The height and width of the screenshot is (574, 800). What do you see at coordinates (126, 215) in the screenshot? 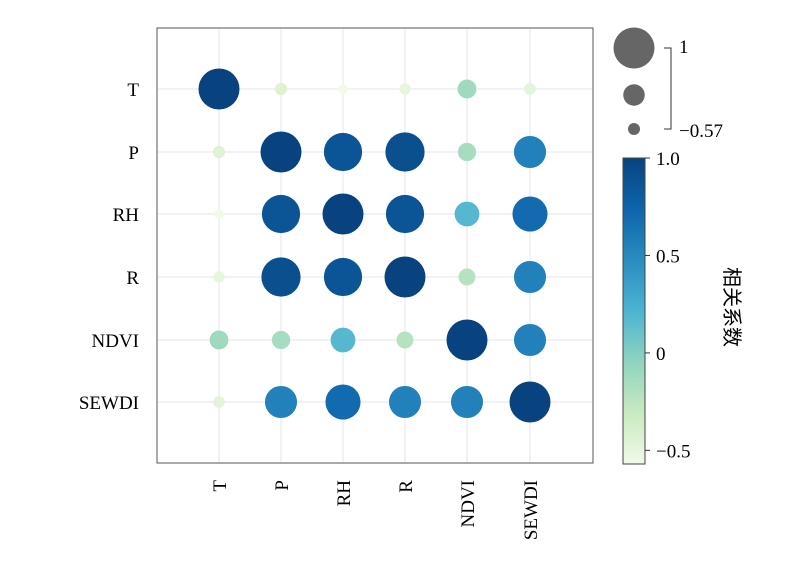
I see `row-label-RH: RH` at bounding box center [126, 215].